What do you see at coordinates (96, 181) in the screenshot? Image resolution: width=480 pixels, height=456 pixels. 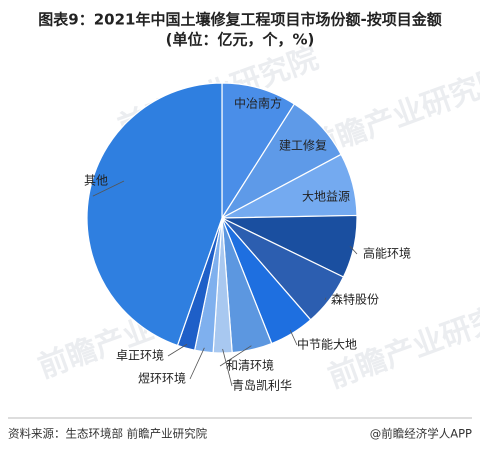 I see `slice-label: 其他` at bounding box center [96, 181].